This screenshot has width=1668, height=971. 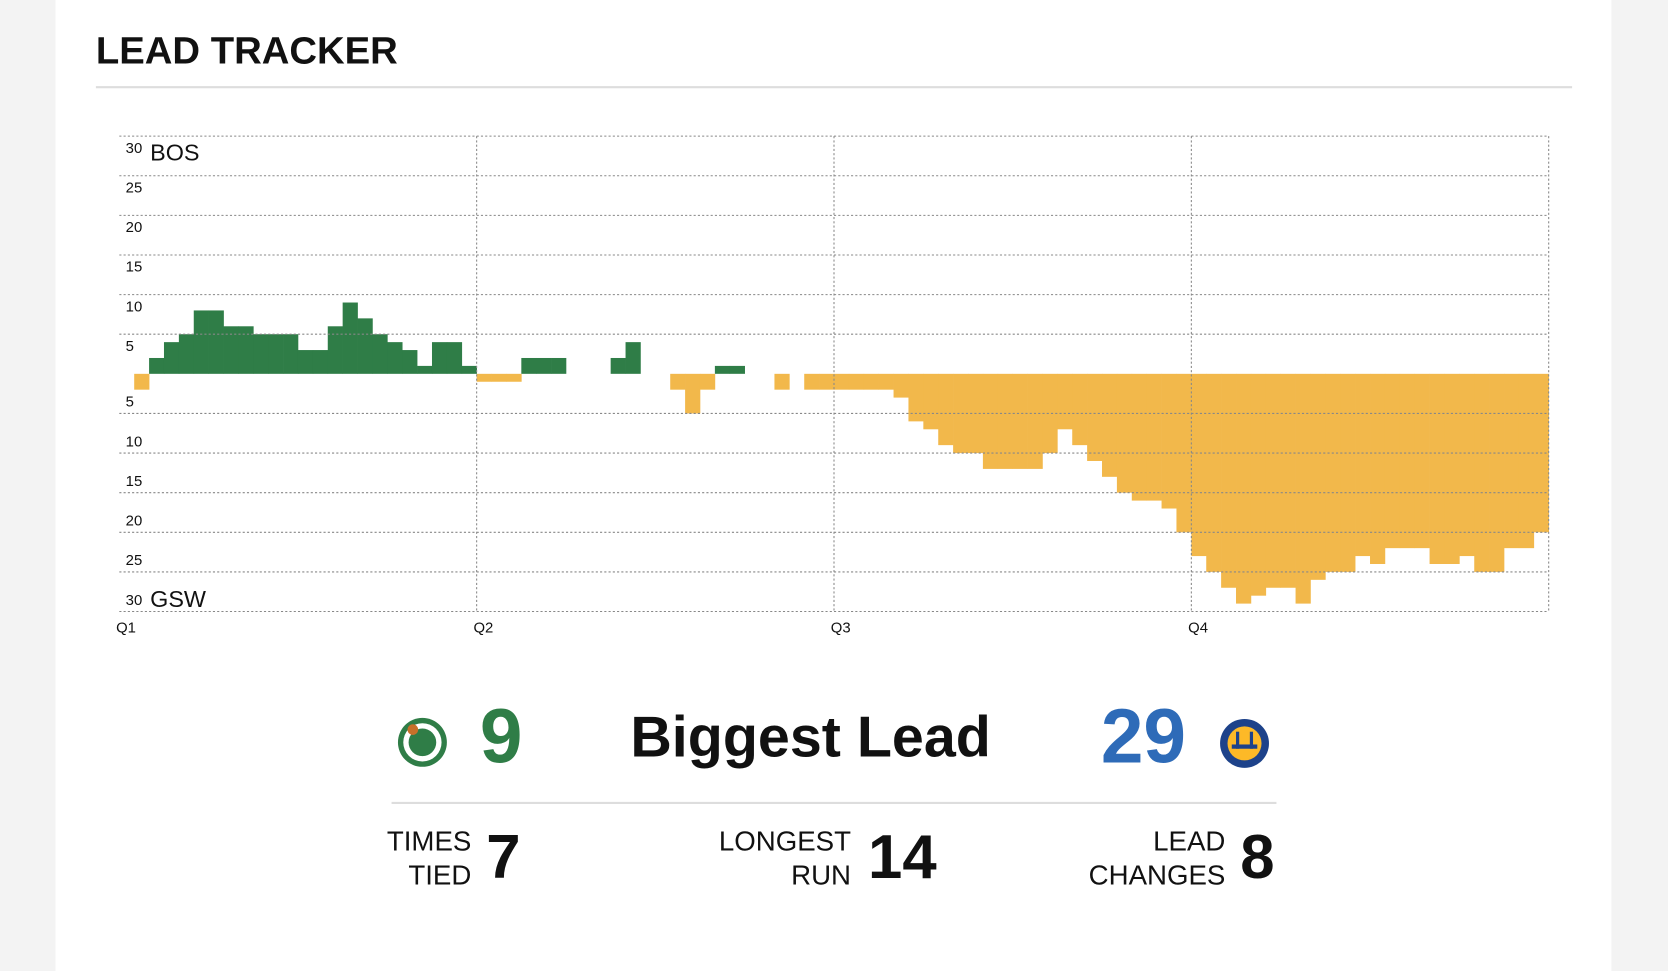 What do you see at coordinates (174, 152) in the screenshot?
I see `team-label: BOS` at bounding box center [174, 152].